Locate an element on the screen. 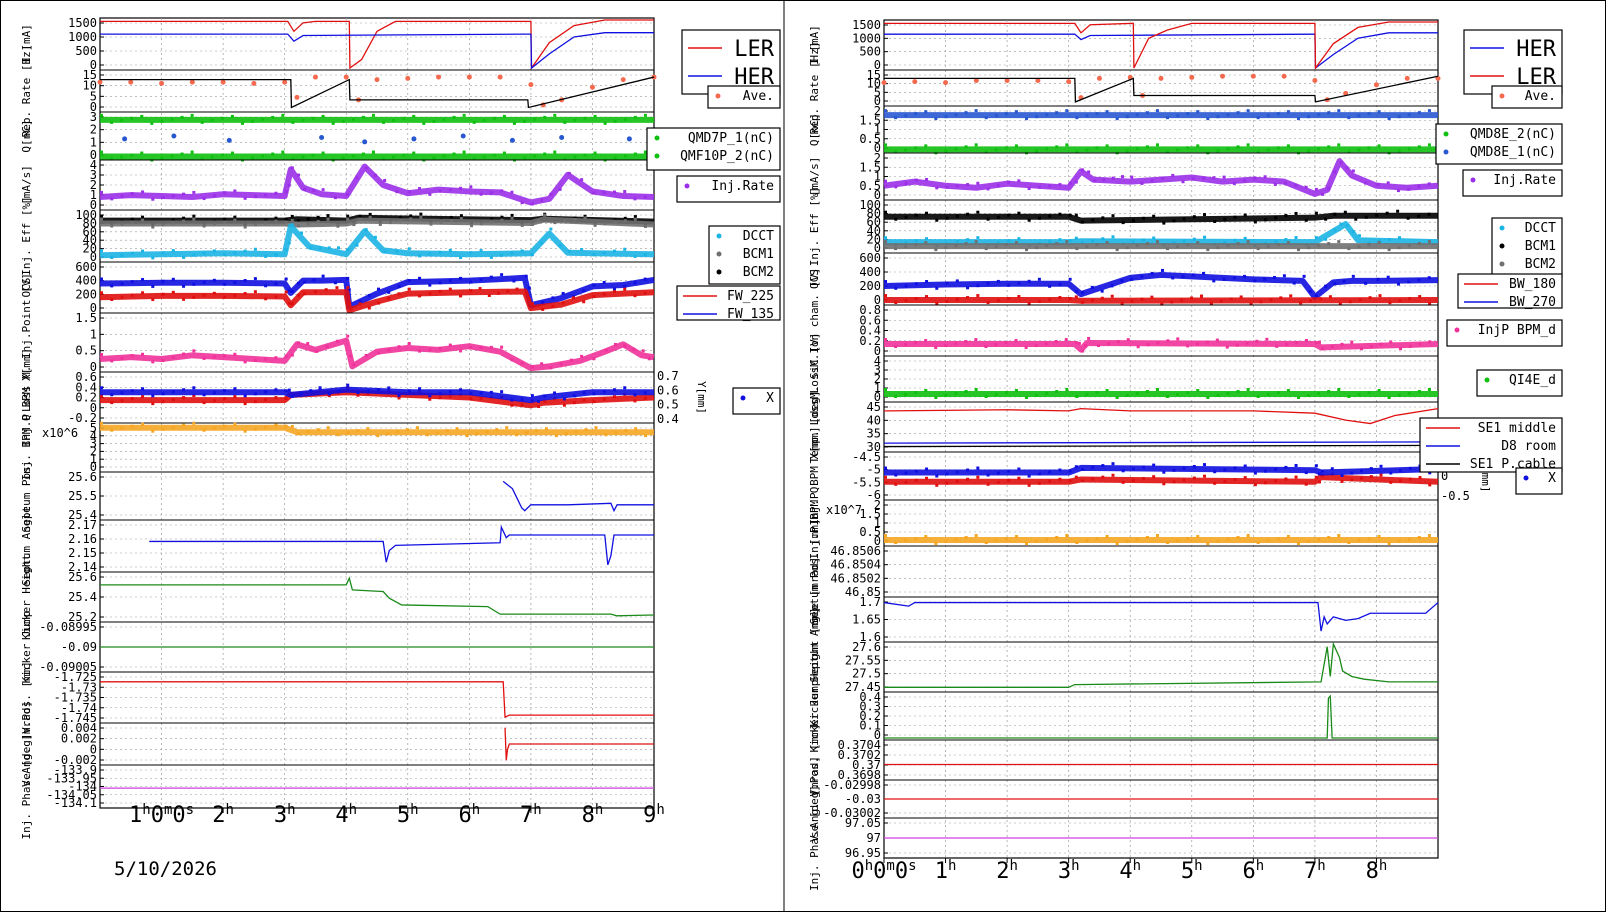  y-tick-label: 2.14 is located at coordinates (82, 567).